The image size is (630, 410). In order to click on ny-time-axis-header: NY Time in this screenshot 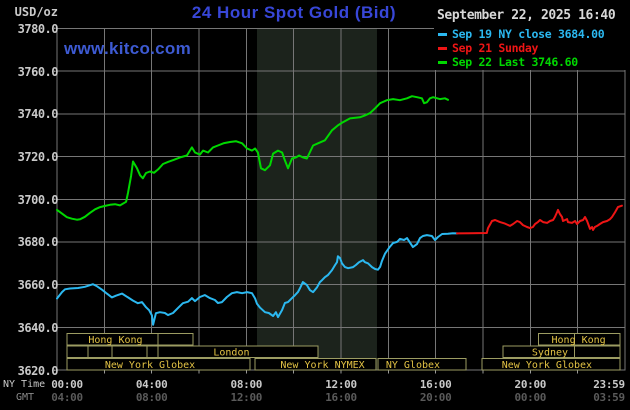, I will do `click(24, 384)`.